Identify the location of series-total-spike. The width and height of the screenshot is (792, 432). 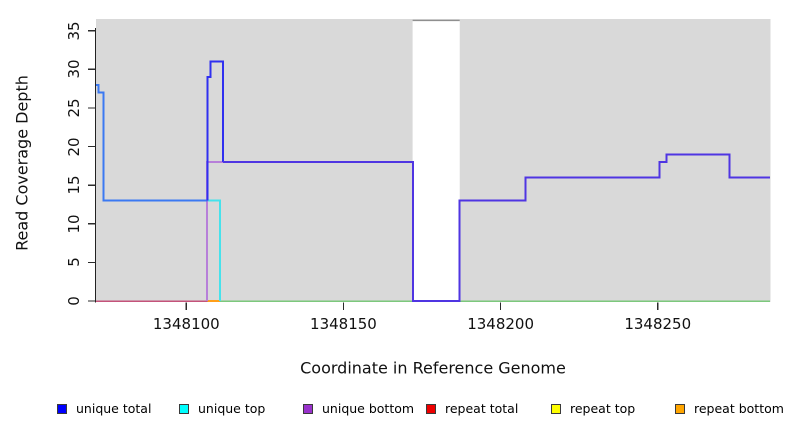
(215, 130).